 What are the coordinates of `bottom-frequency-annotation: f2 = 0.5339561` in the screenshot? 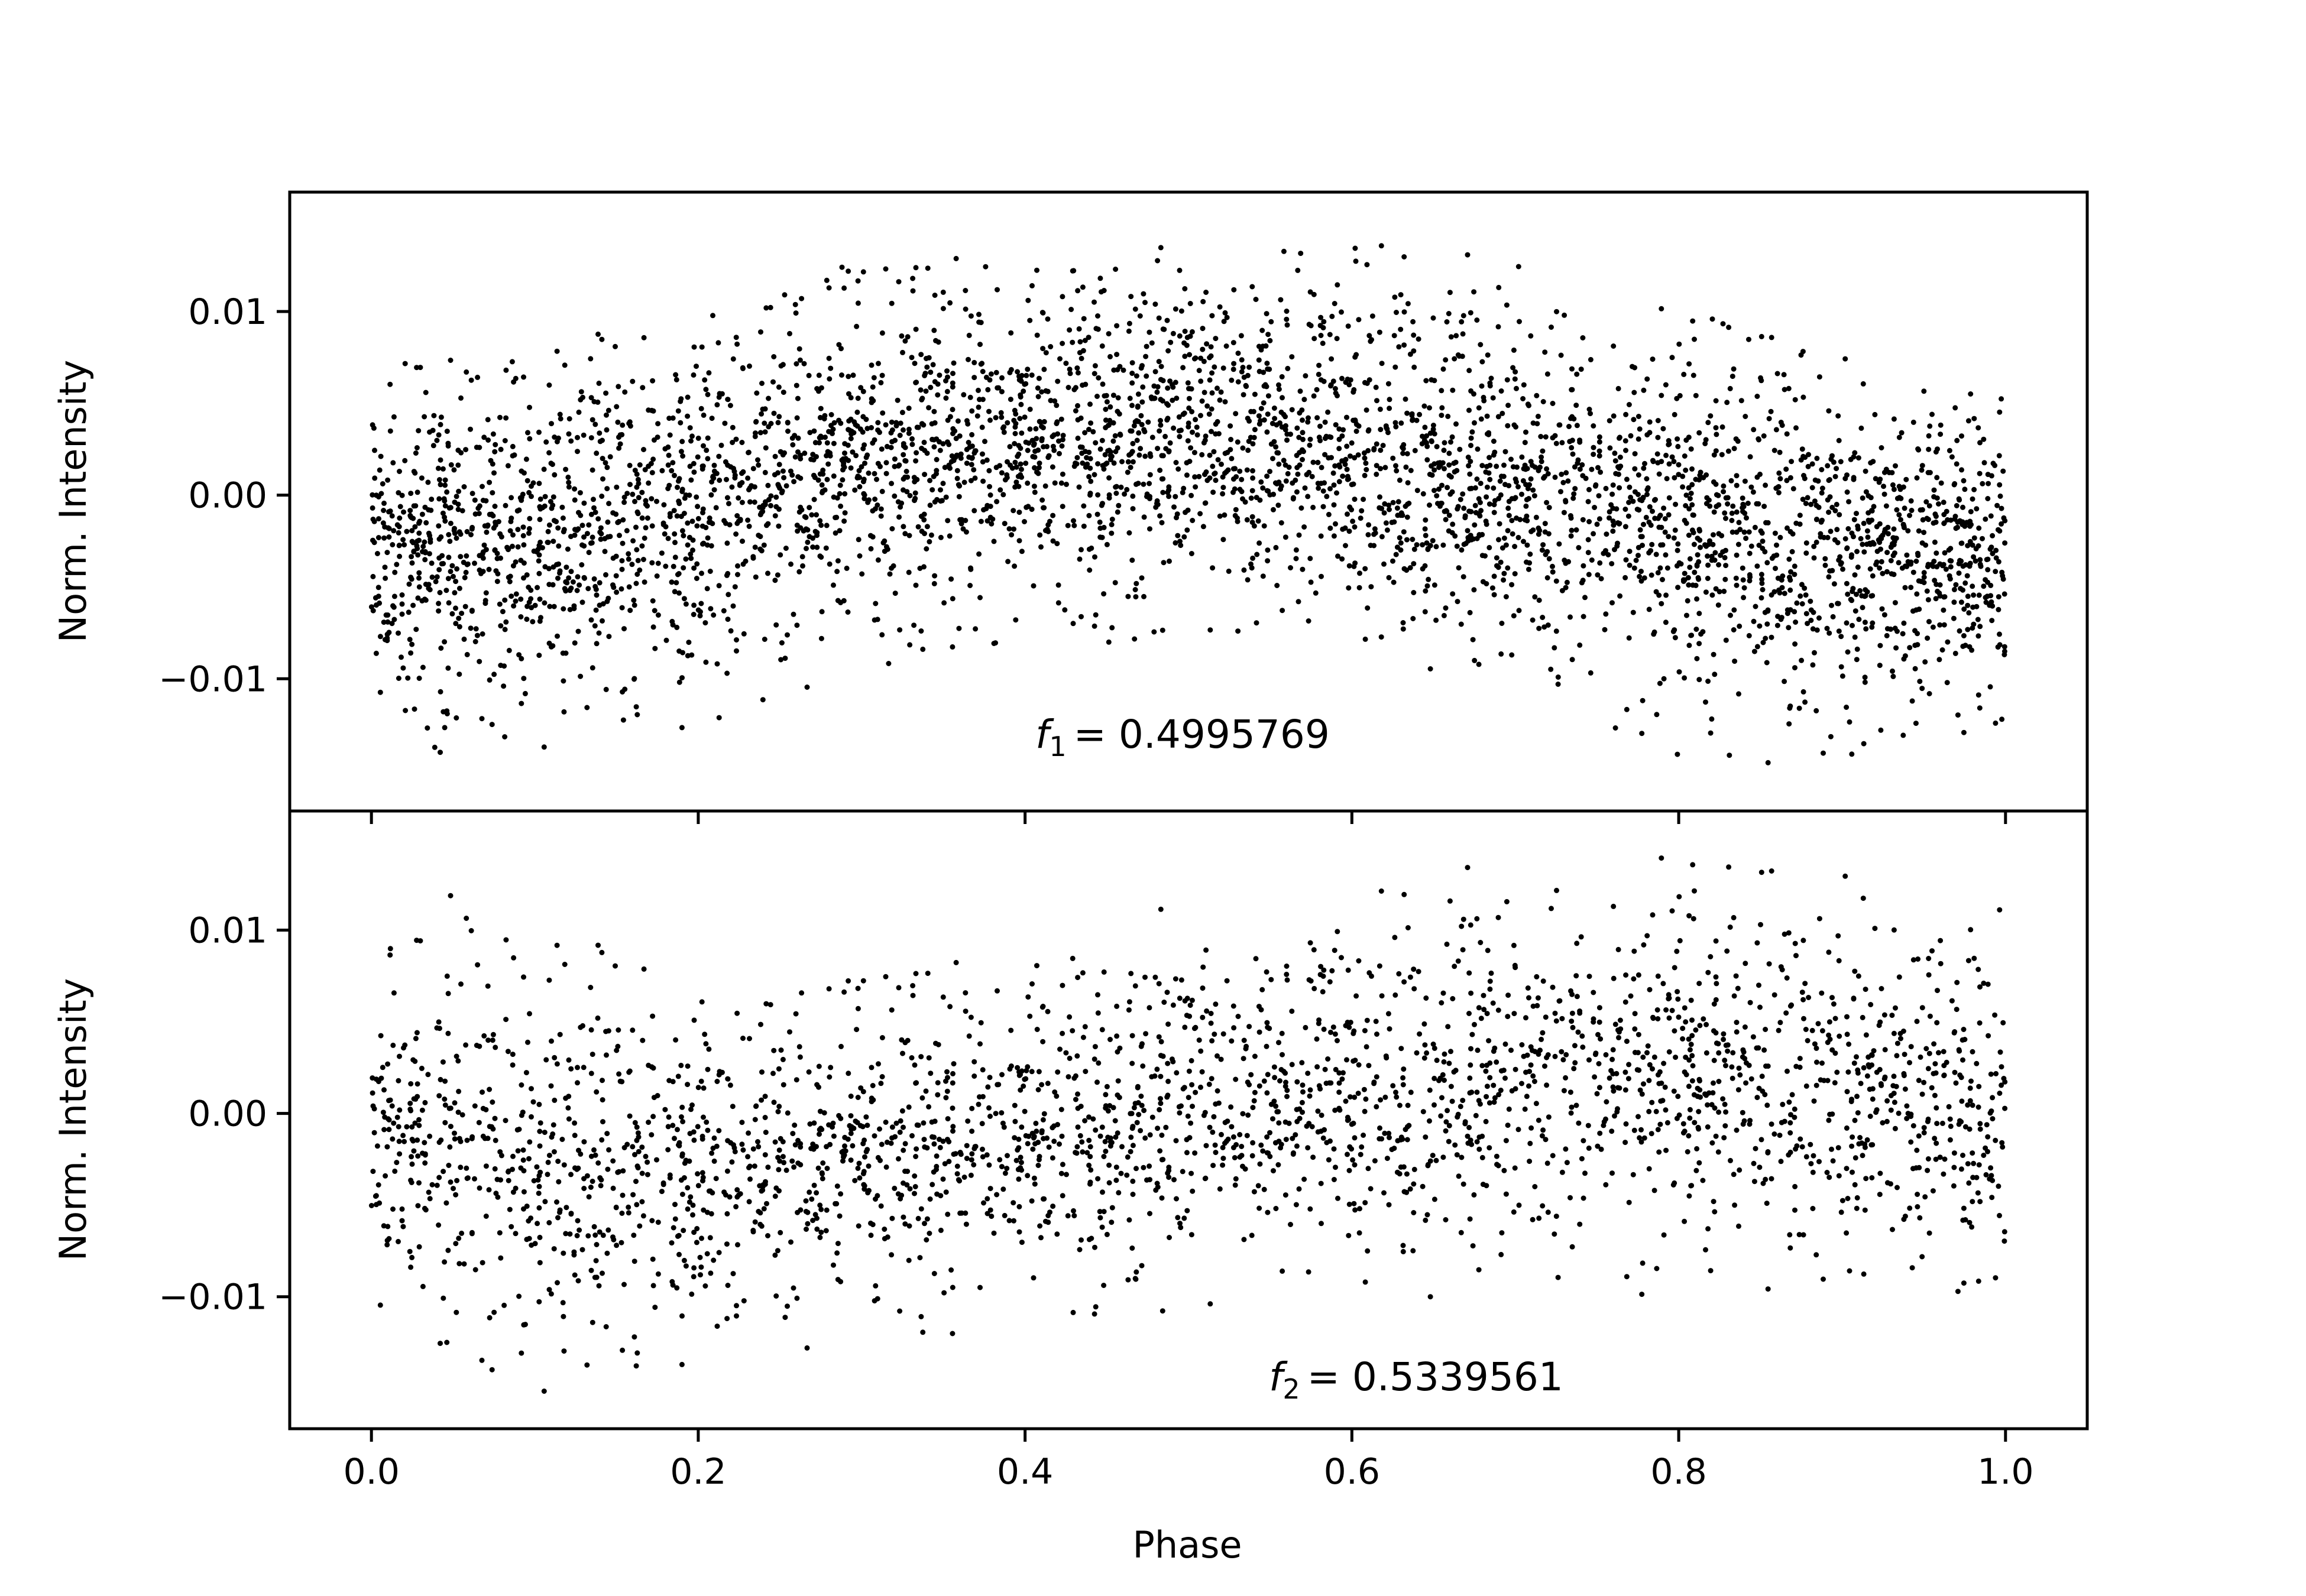 It's located at (1416, 1380).